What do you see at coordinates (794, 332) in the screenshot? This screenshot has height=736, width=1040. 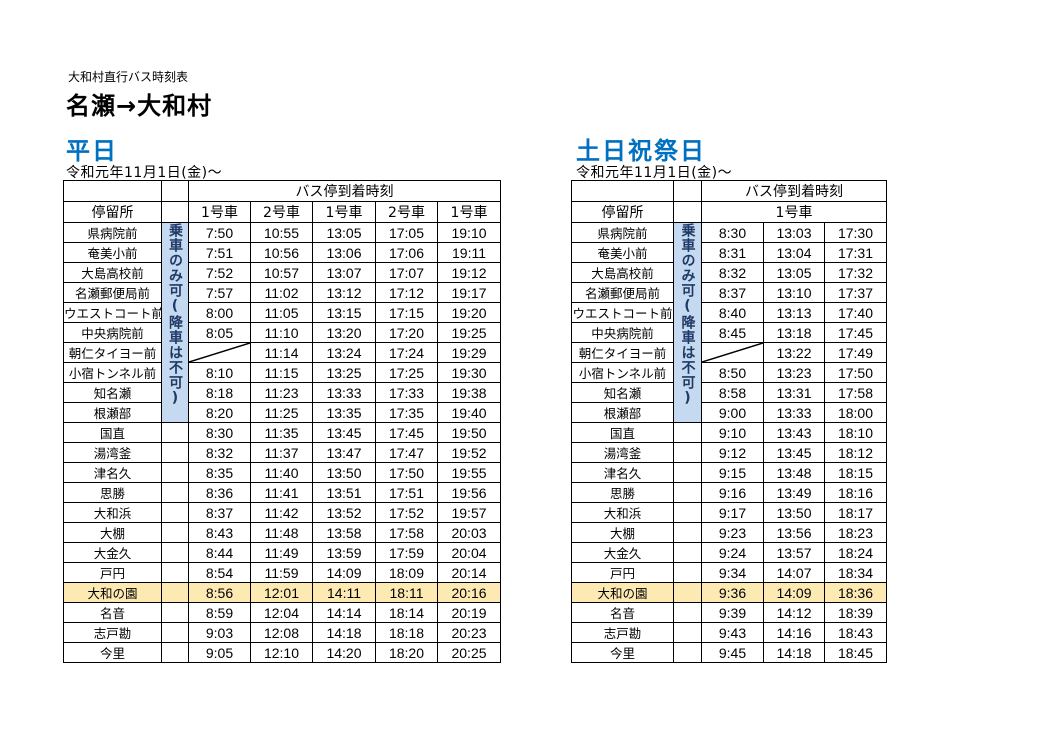 I see `holiday-arrival-time: 13:18` at bounding box center [794, 332].